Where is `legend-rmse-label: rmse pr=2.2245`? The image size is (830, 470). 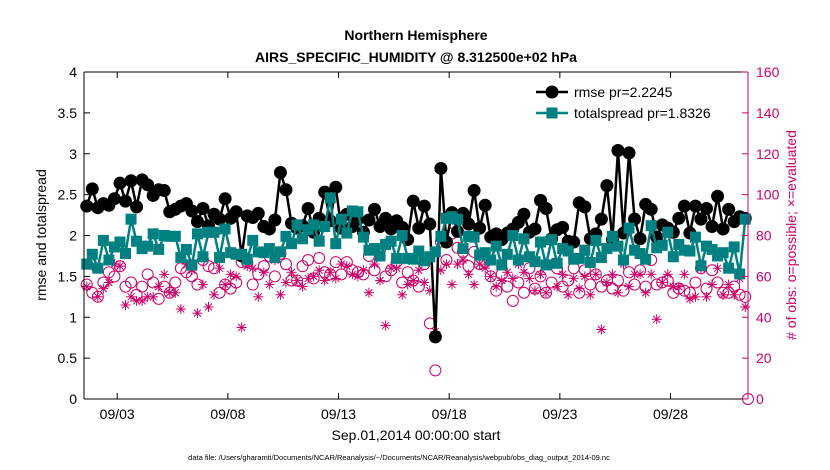
legend-rmse-label: rmse pr=2.2245 is located at coordinates (623, 92).